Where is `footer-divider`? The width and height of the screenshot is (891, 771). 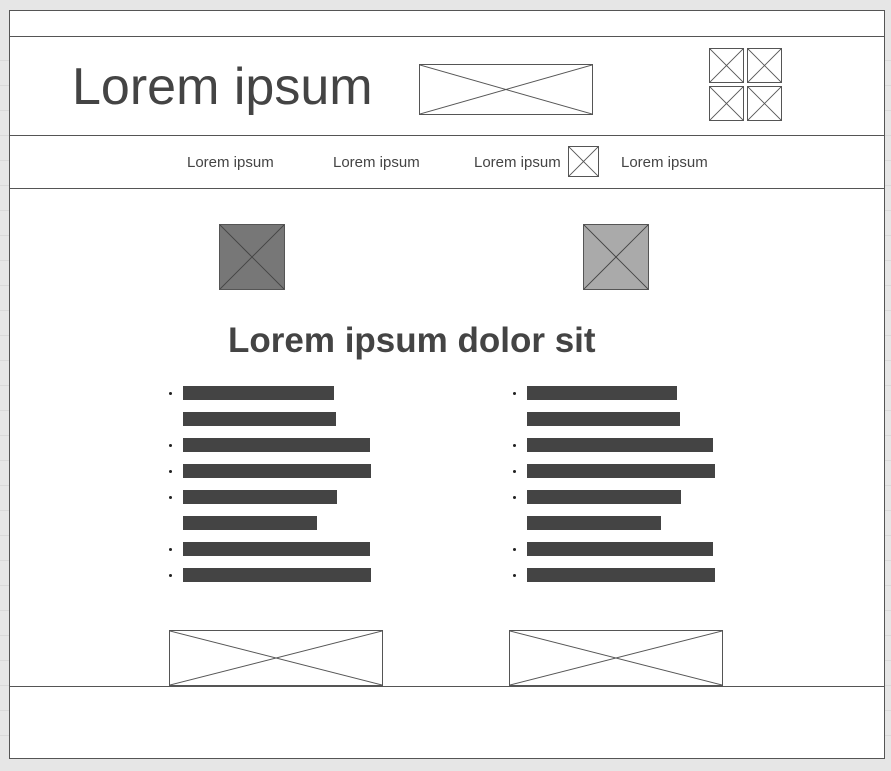 footer-divider is located at coordinates (447, 686).